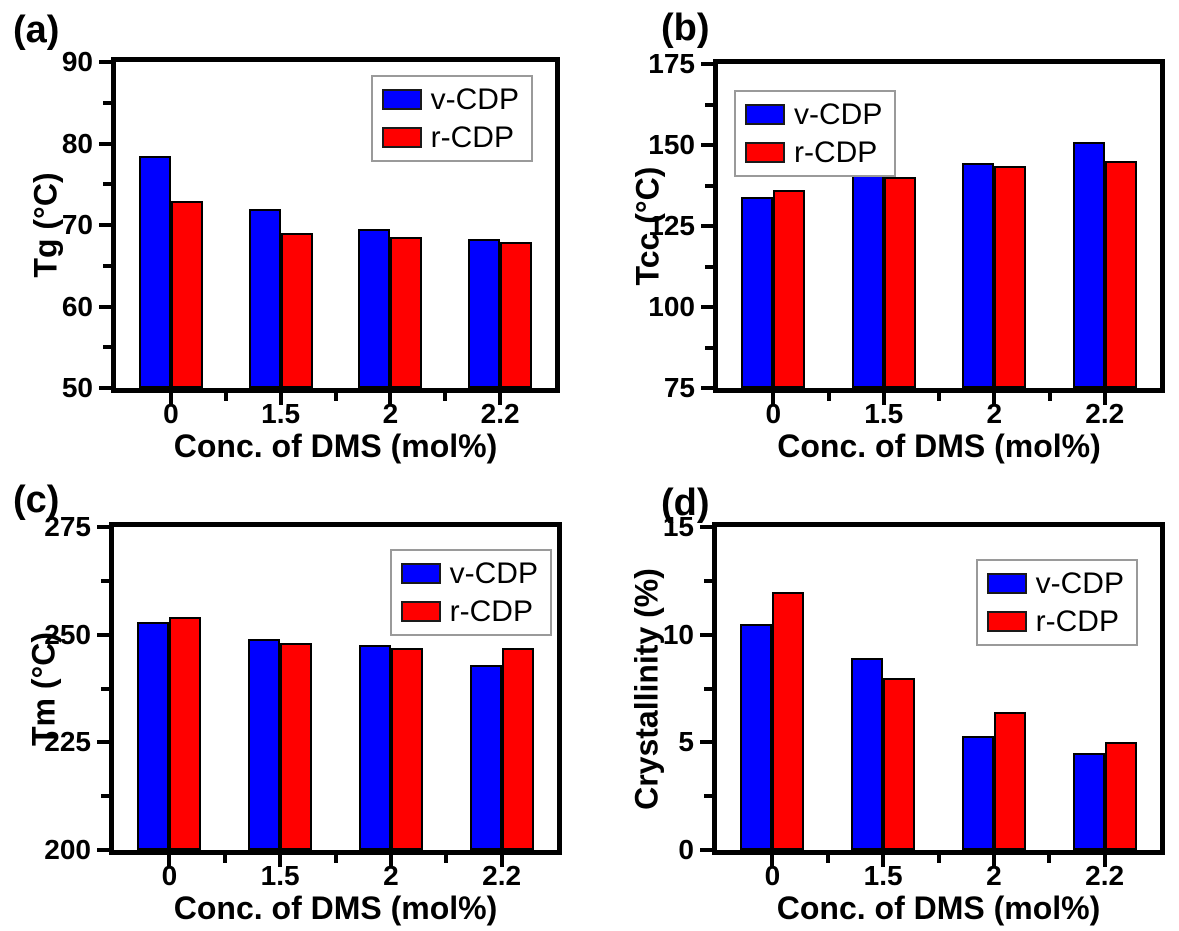 The image size is (1179, 931). Describe the element at coordinates (67, 634) in the screenshot. I see `y-tick-label: 250` at that location.